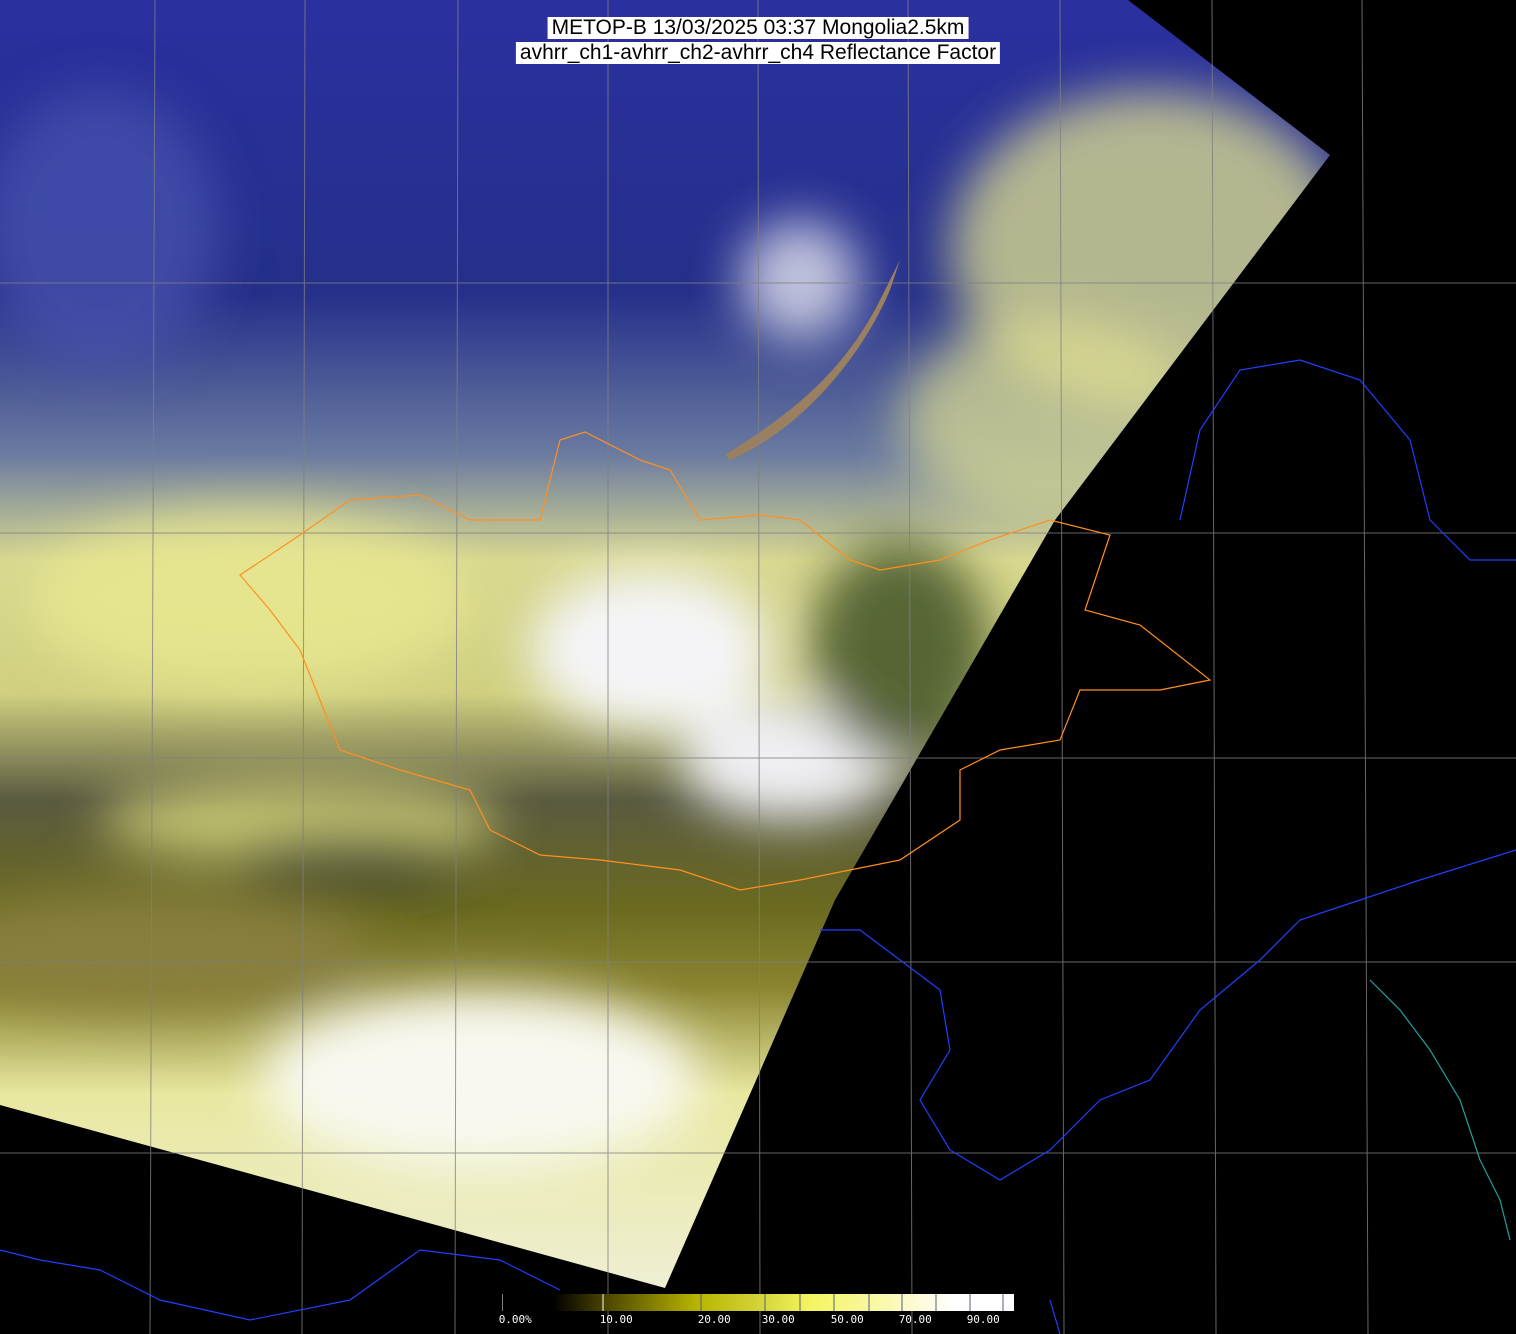  I want to click on colorbar-label: 70.00, so click(915, 1319).